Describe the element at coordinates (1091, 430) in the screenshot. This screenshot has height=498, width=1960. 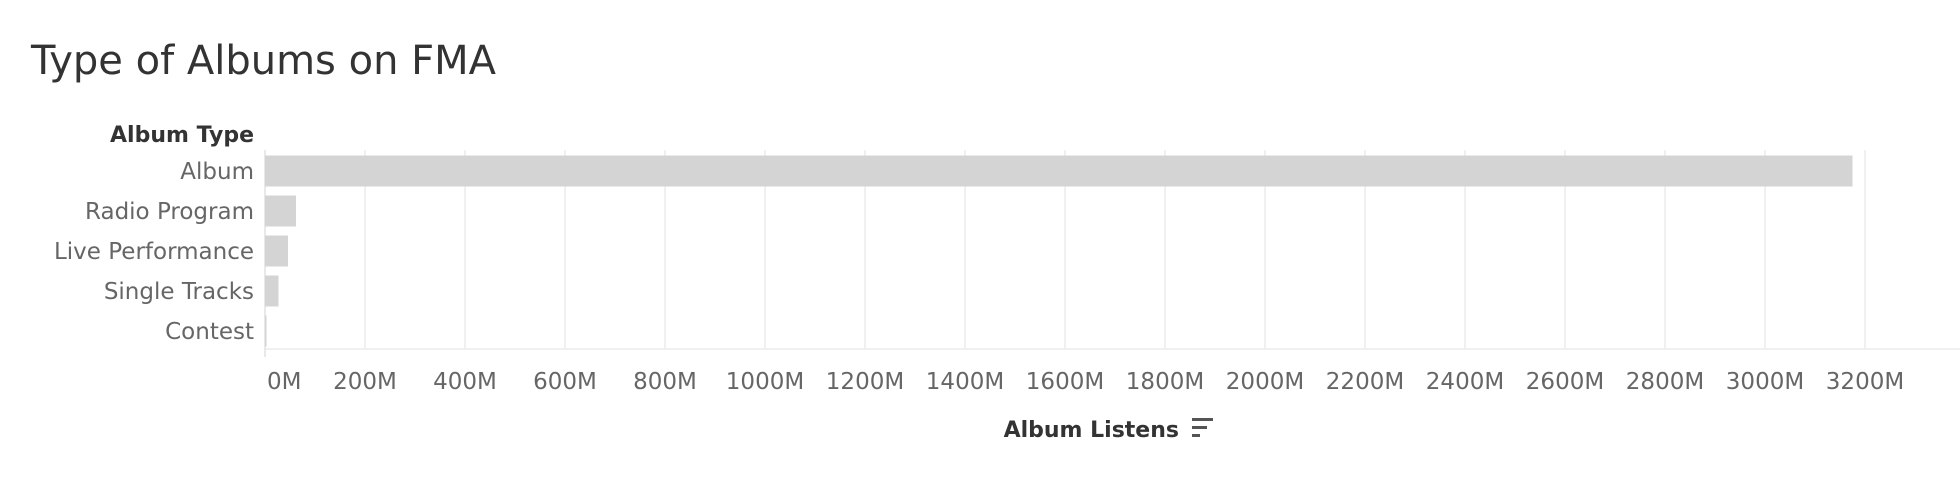
I see `x-axis-title: Album Listens` at that location.